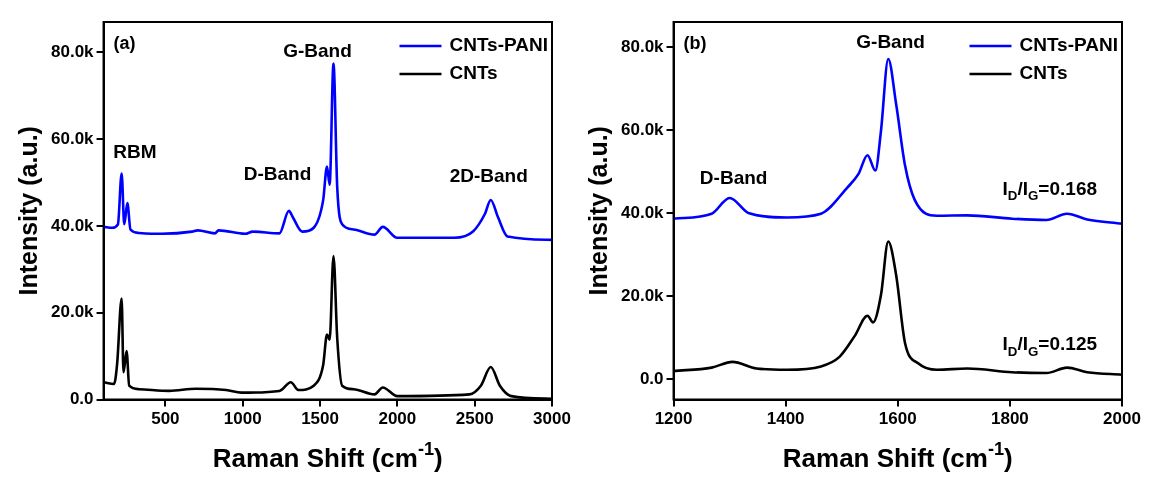 The height and width of the screenshot is (501, 1156). I want to click on x-tick-label: 3000, so click(552, 419).